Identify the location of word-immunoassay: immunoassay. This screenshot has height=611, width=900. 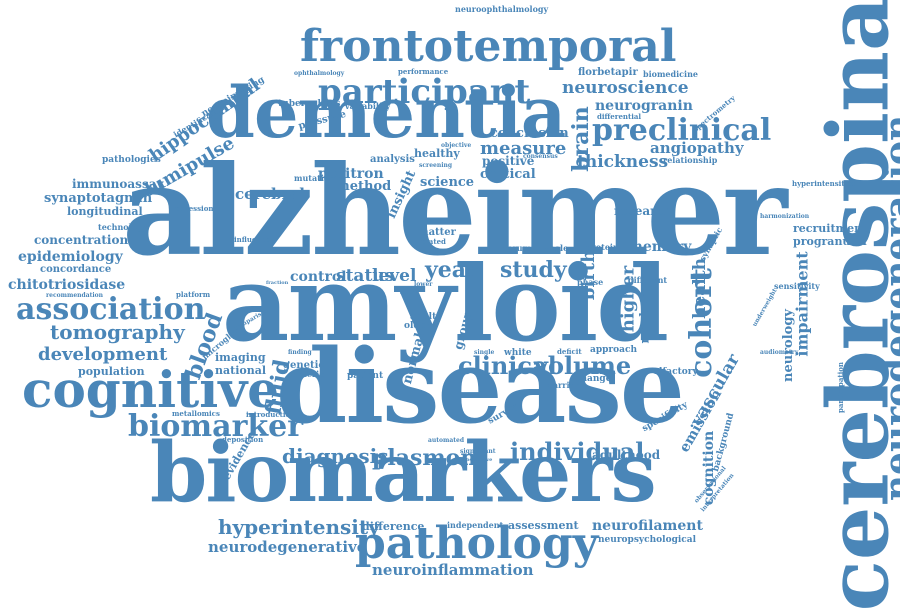
(118, 184).